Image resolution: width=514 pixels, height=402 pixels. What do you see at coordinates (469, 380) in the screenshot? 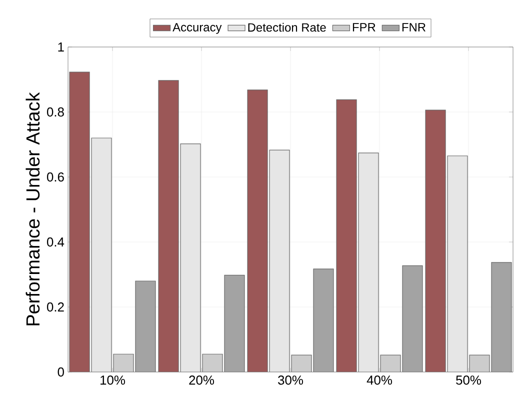
I see `x-tick-label: 50%` at bounding box center [469, 380].